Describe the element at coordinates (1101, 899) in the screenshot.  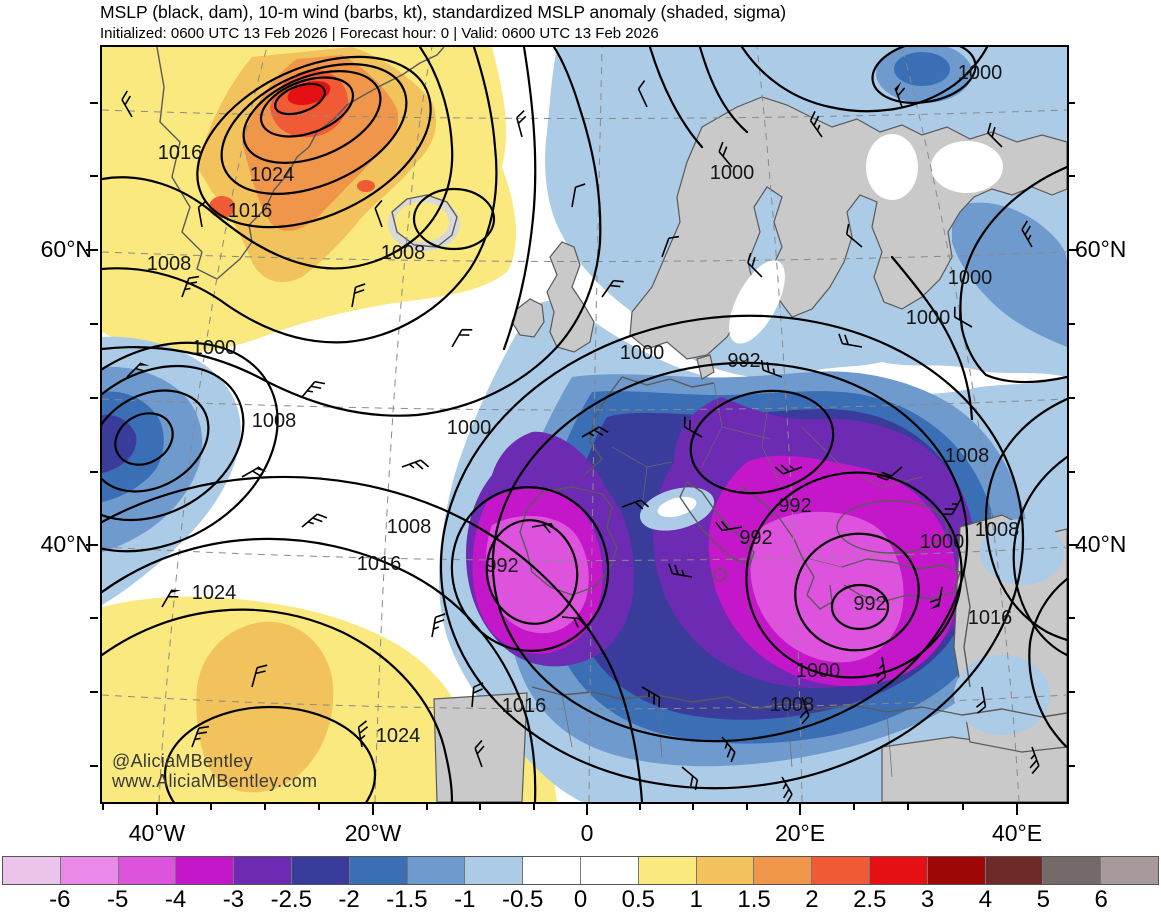
I see `colorbar-tick-label: 6` at that location.